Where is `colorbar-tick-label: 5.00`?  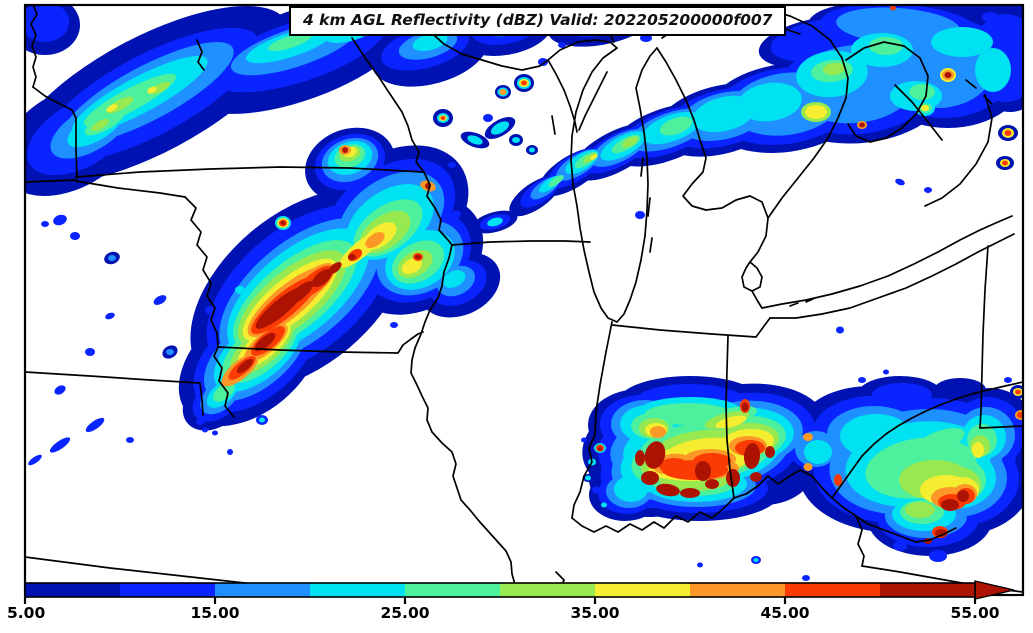
colorbar-tick-label: 5.00 is located at coordinates (26, 613).